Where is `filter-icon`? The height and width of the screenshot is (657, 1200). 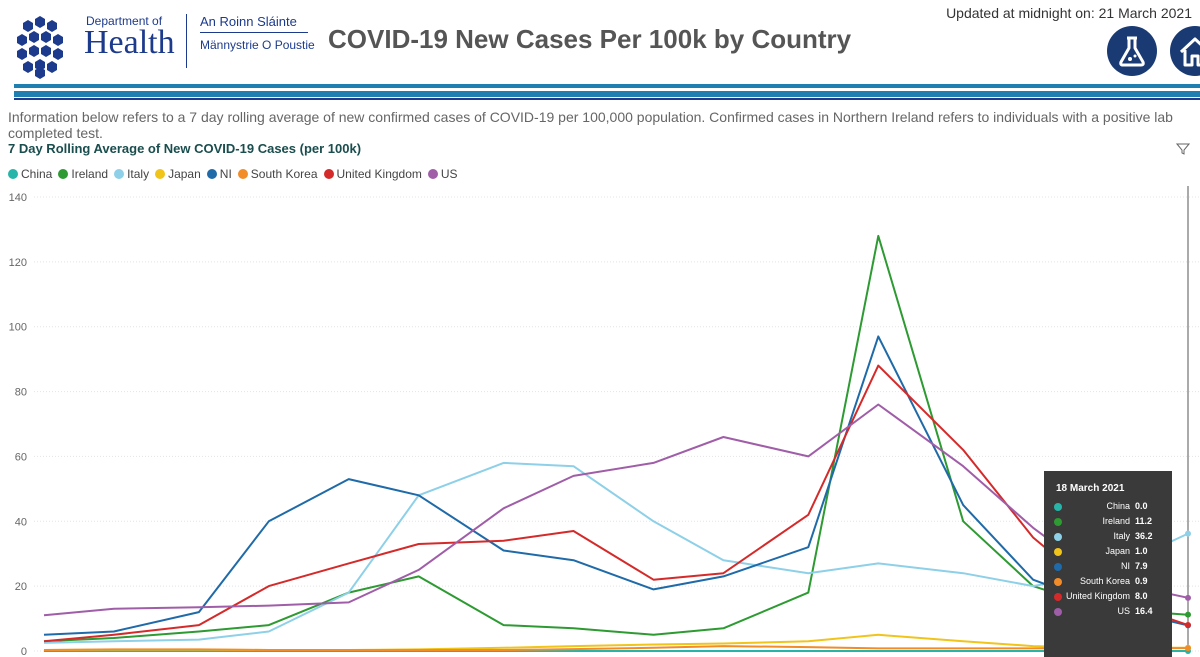 filter-icon is located at coordinates (1183, 149).